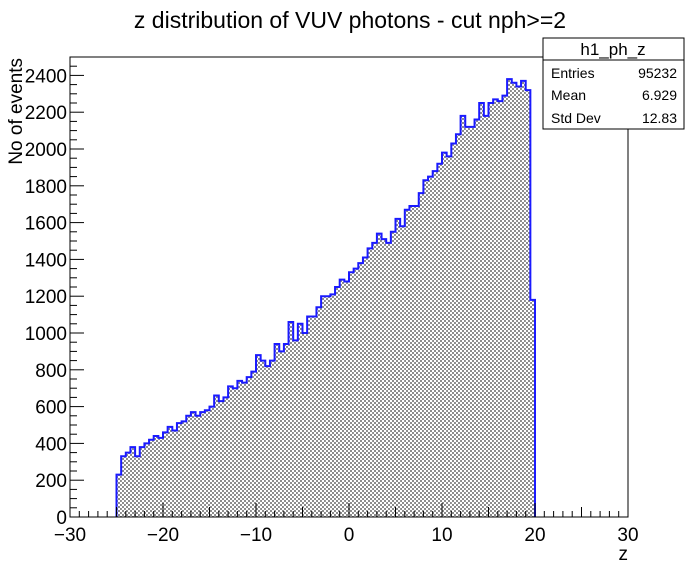 The height and width of the screenshot is (574, 698). Describe the element at coordinates (61, 518) in the screenshot. I see `y-tick-label: 0` at that location.